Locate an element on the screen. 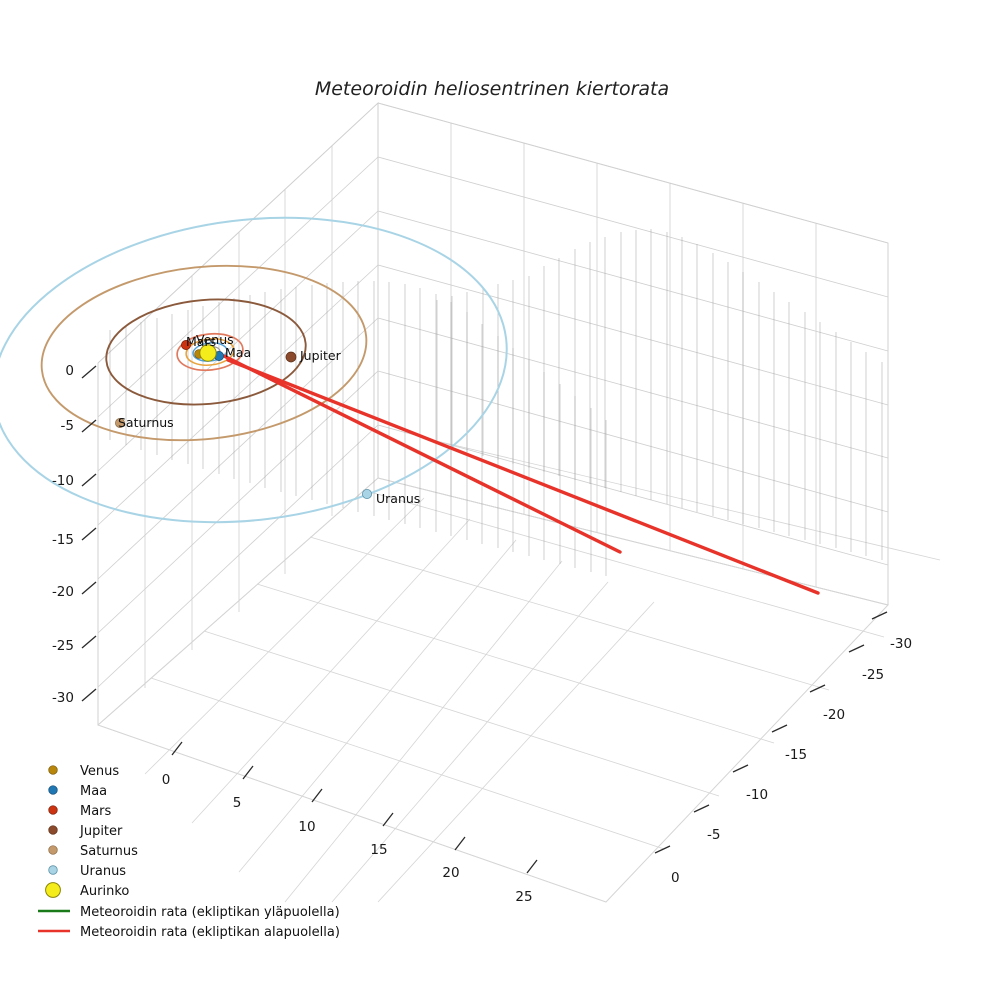 The height and width of the screenshot is (984, 984). marker-mars is located at coordinates (186, 345).